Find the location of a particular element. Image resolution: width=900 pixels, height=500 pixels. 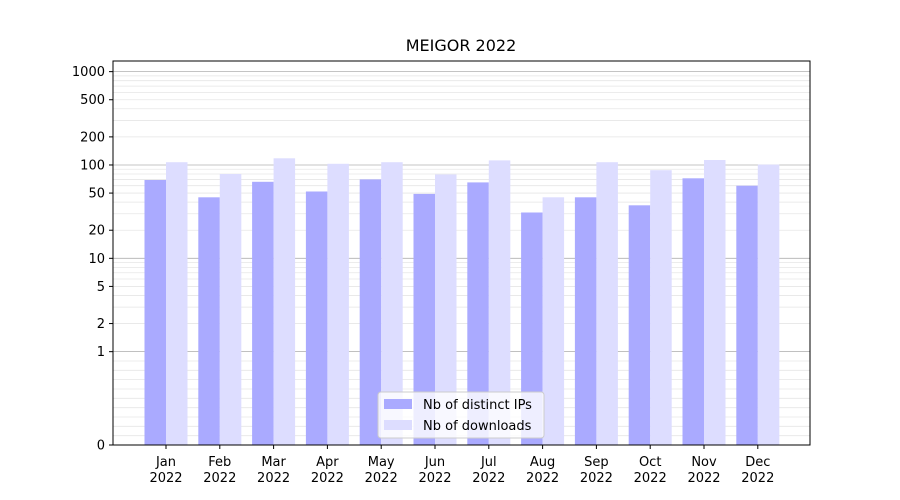

x-tick-label-month: Sep is located at coordinates (596, 462).